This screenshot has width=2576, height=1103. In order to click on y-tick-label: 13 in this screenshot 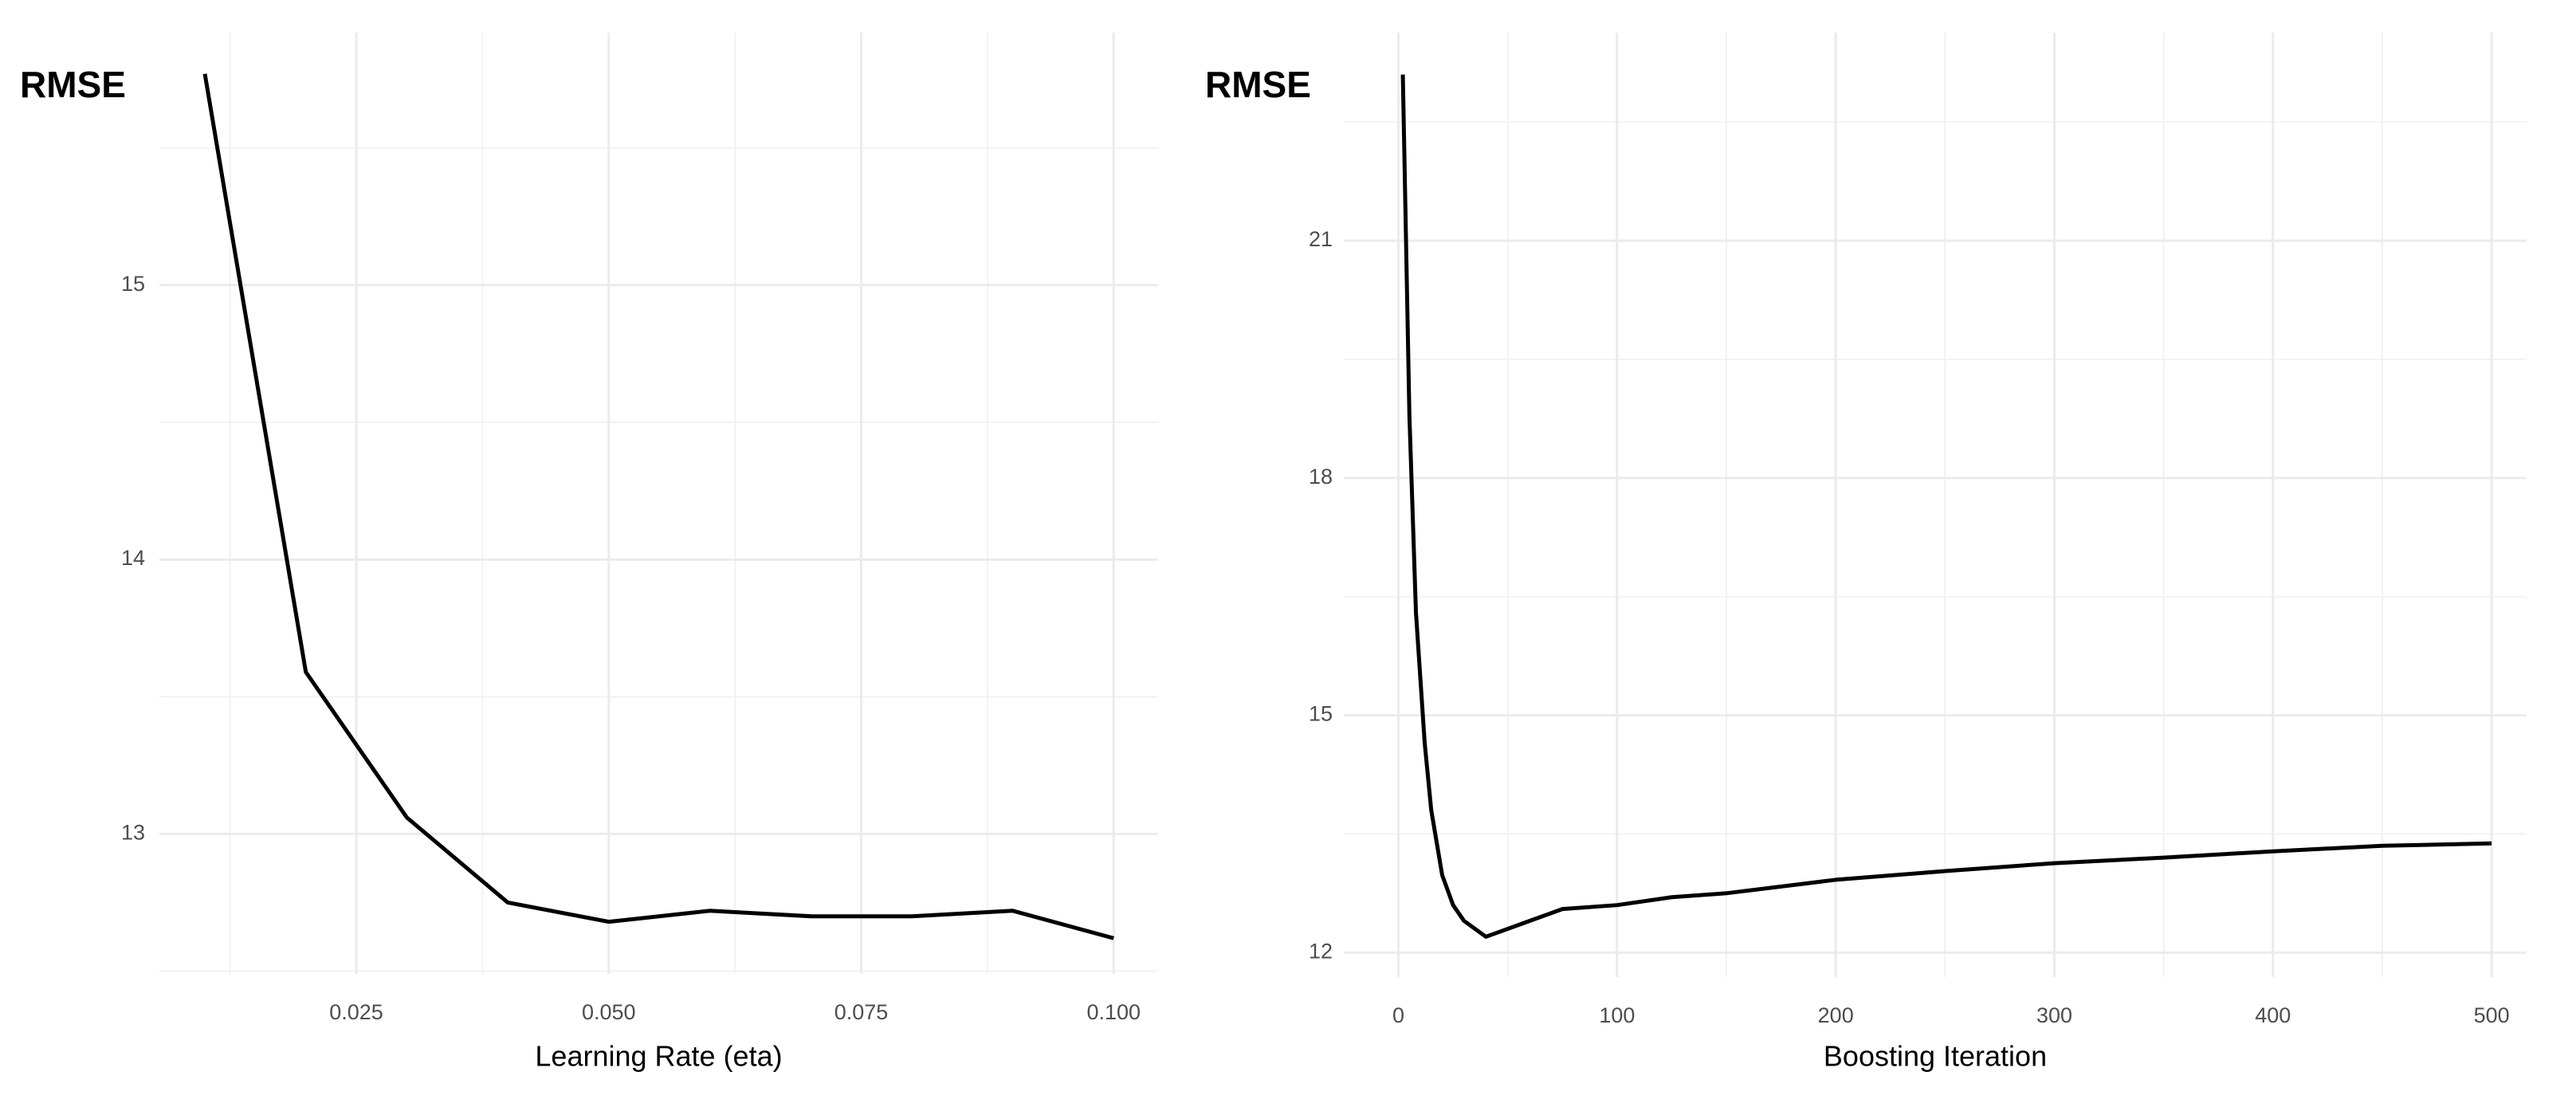, I will do `click(133, 833)`.